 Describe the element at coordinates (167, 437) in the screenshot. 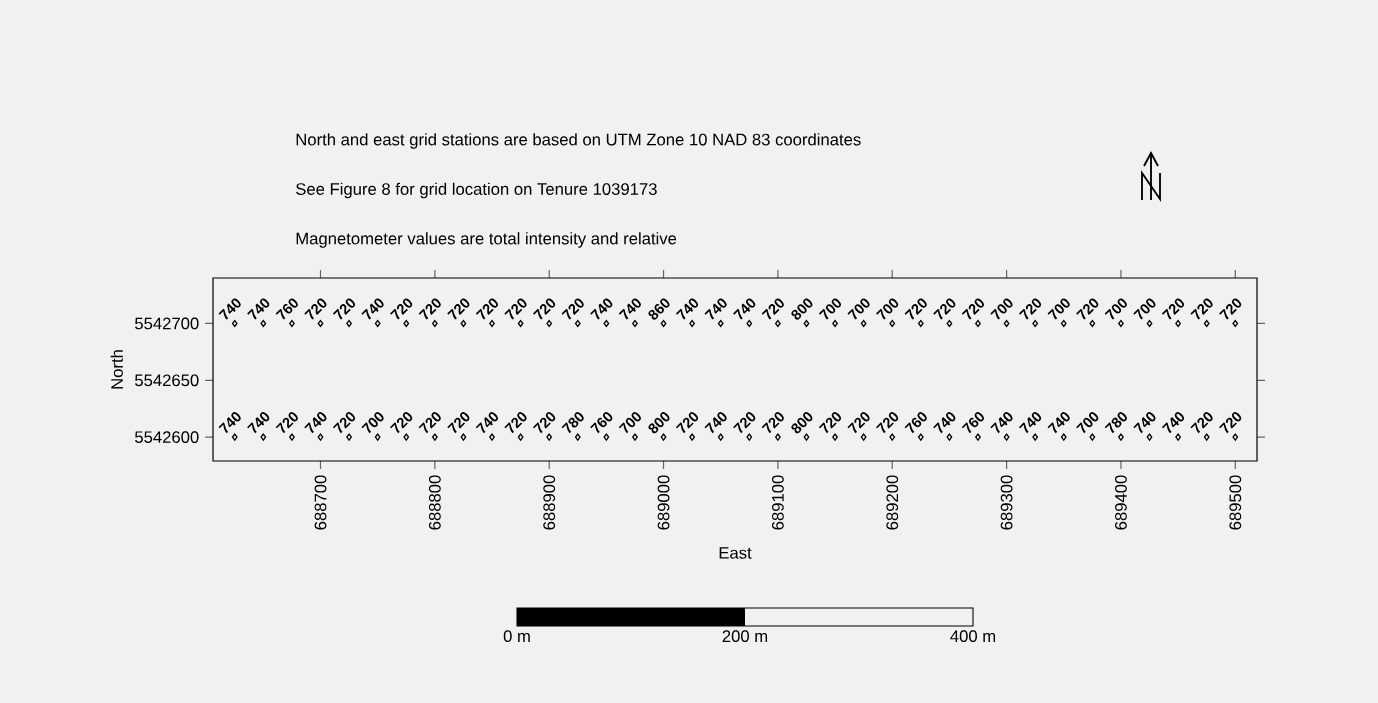

I see `y-tick-label: 5542600` at that location.